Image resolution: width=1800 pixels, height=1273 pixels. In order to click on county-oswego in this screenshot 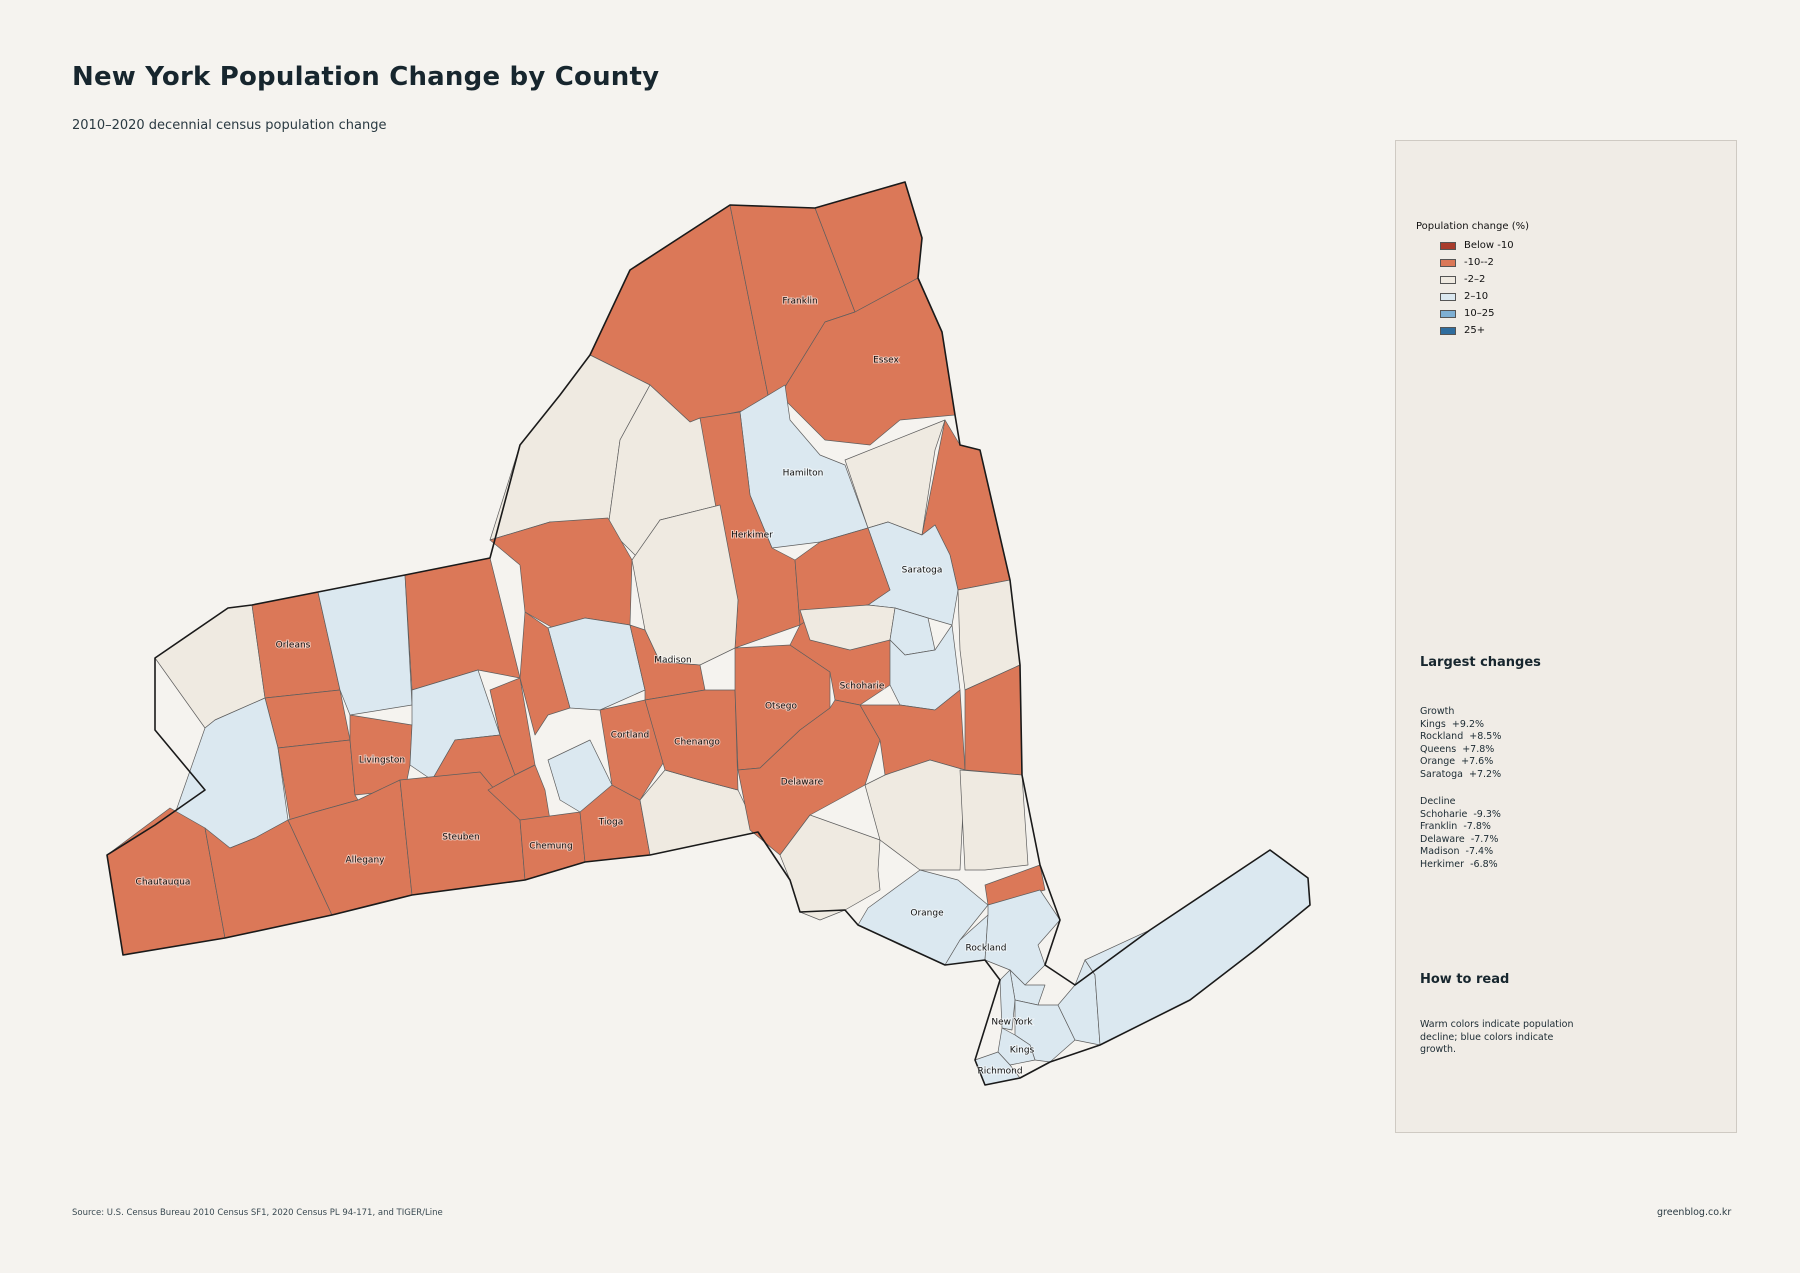, I will do `click(561, 575)`.